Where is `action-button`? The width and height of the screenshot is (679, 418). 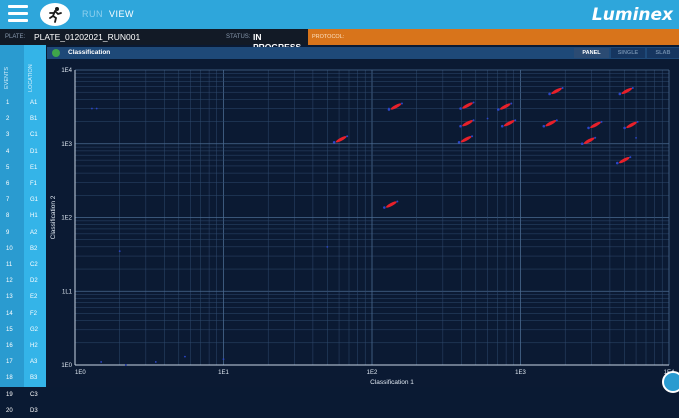 action-button is located at coordinates (670, 382).